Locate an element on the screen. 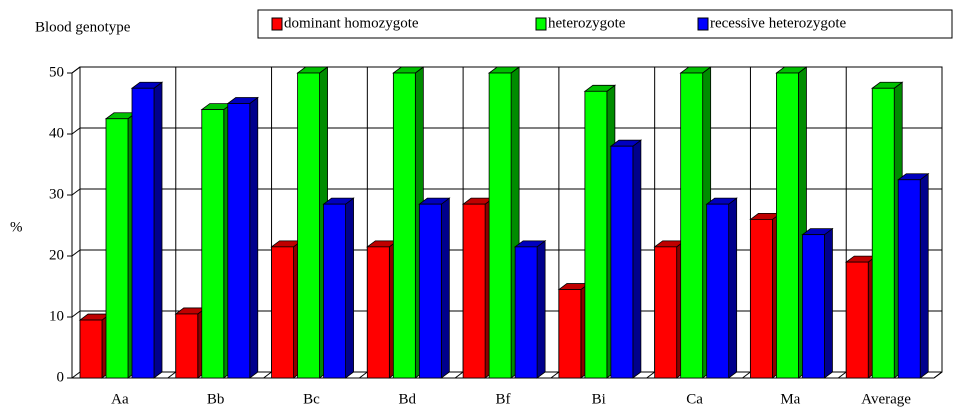 This screenshot has width=962, height=416. x-tick-label: Average is located at coordinates (886, 399).